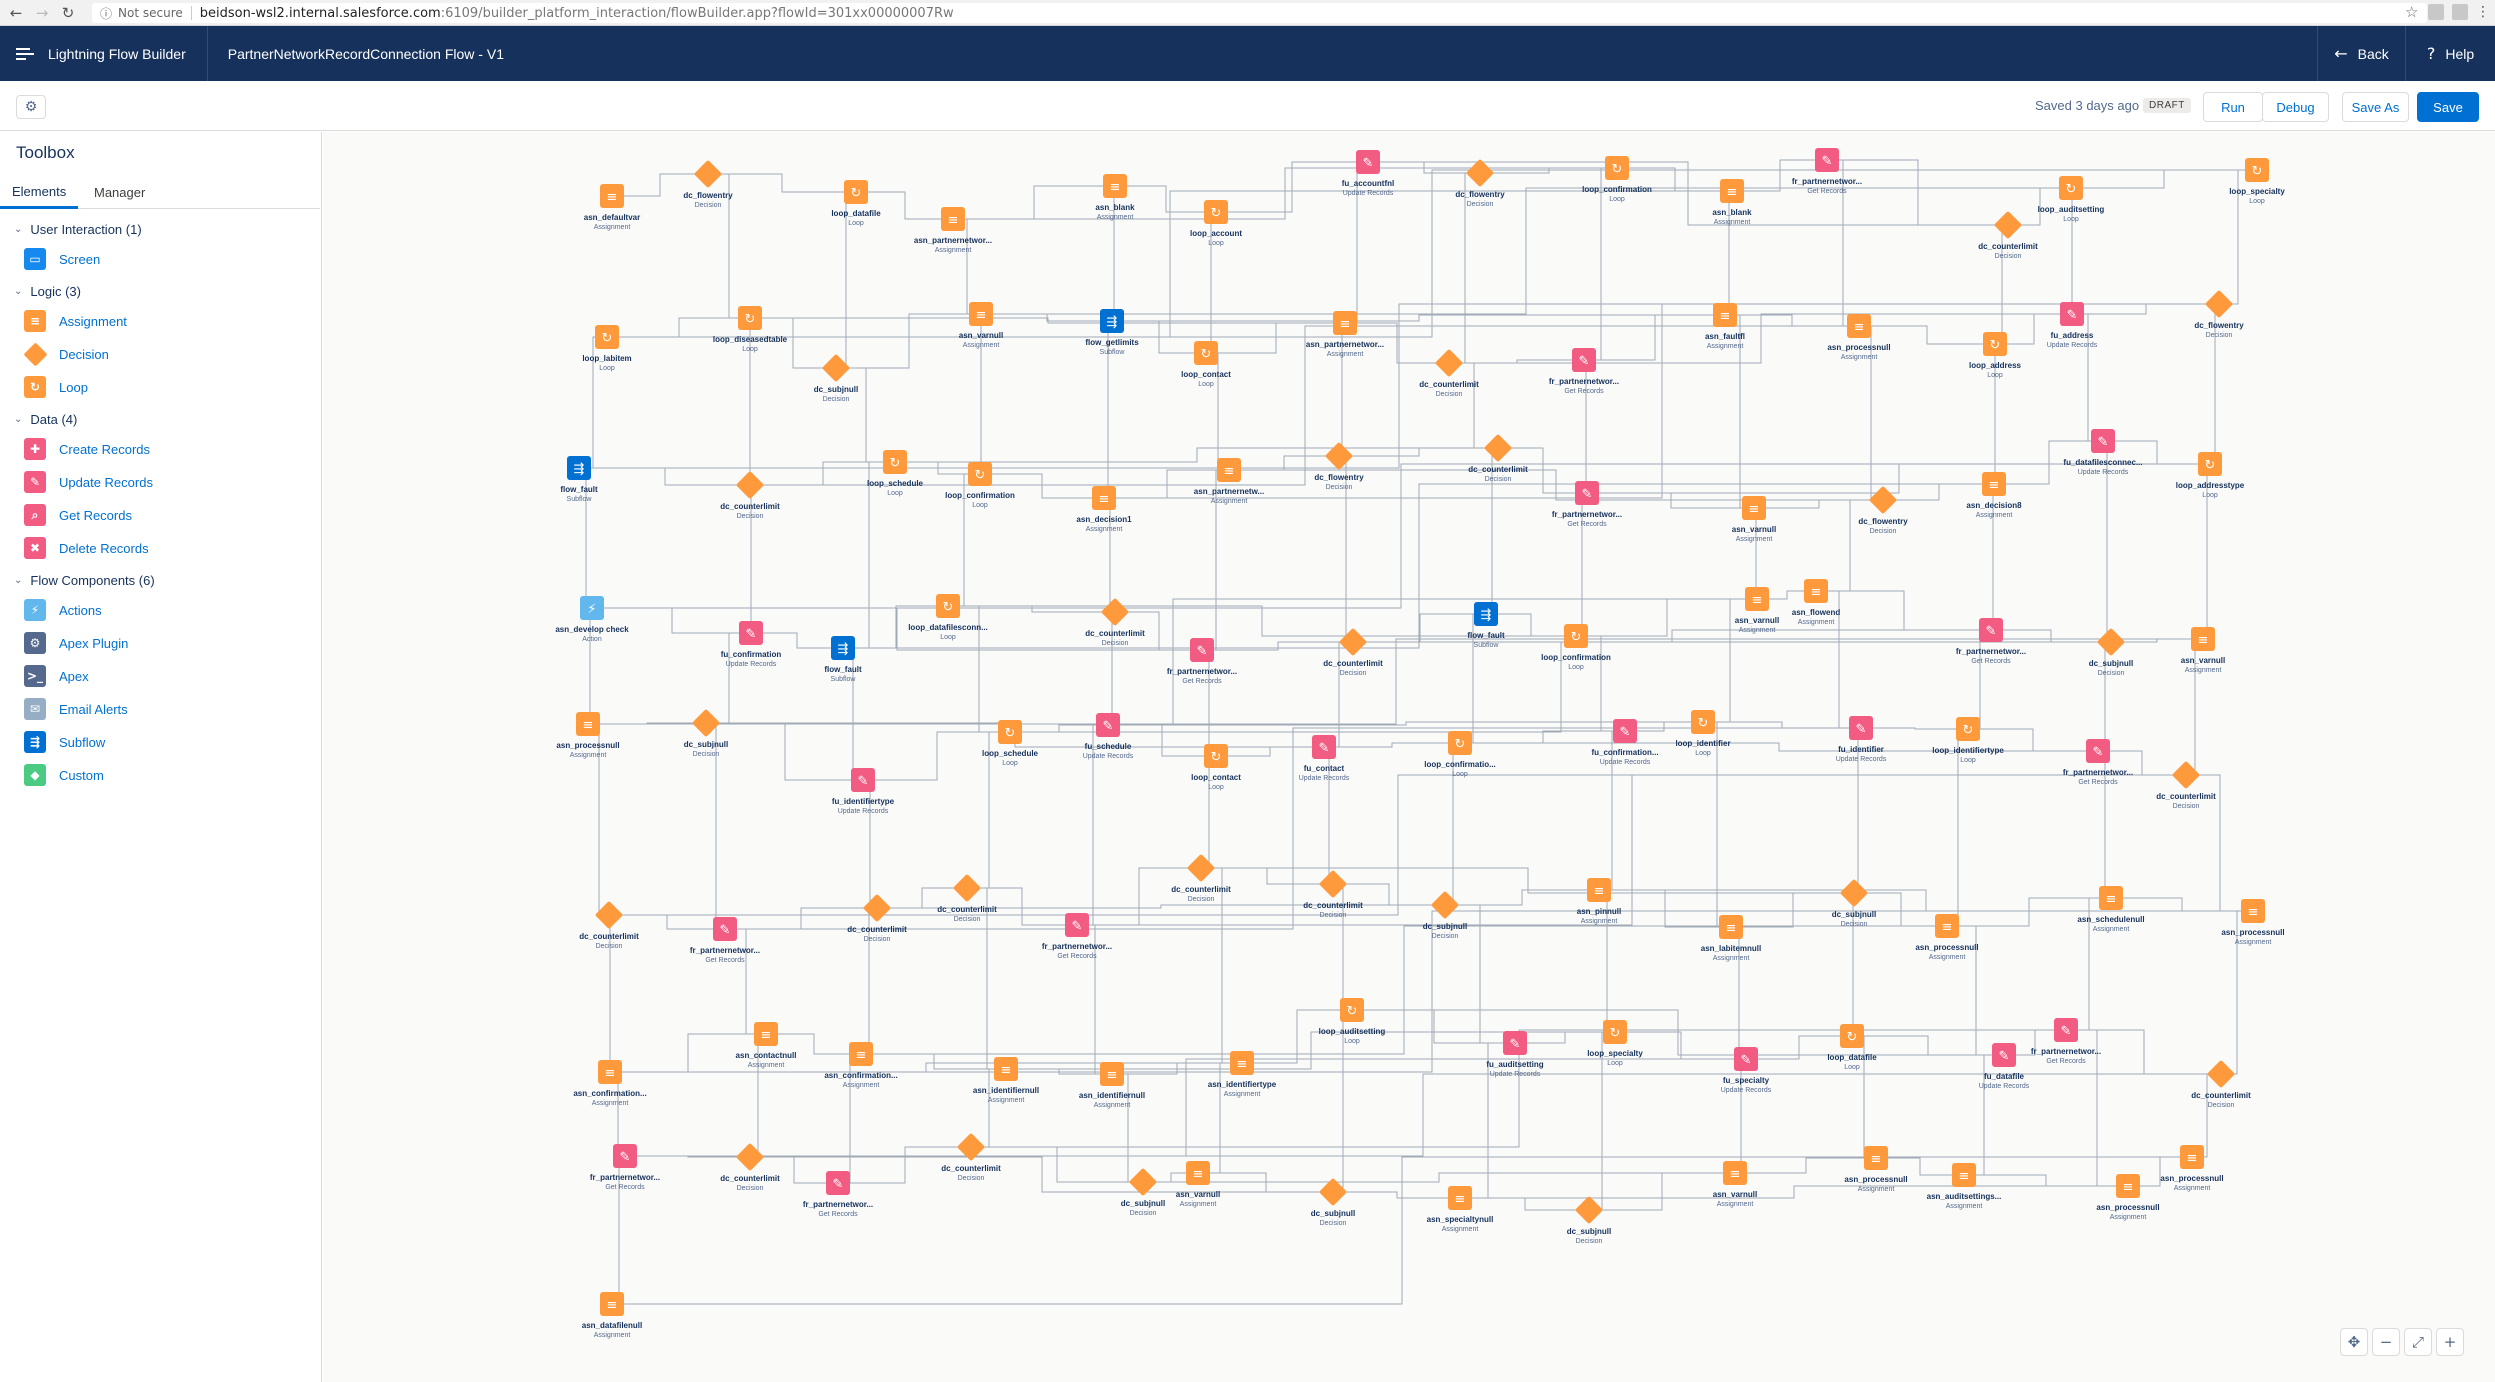  What do you see at coordinates (1816, 602) in the screenshot?
I see `flow-node-assign: ≡ asn_flowend Assignment` at bounding box center [1816, 602].